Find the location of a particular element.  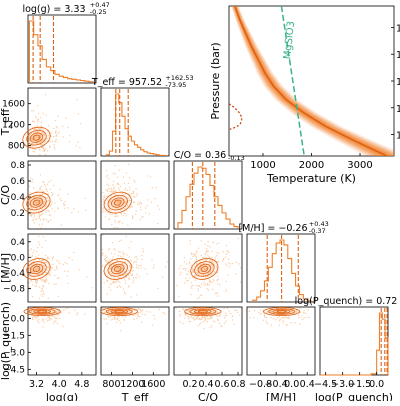

pt-y-tick-label: 10¹ is located at coordinates (398, 136).